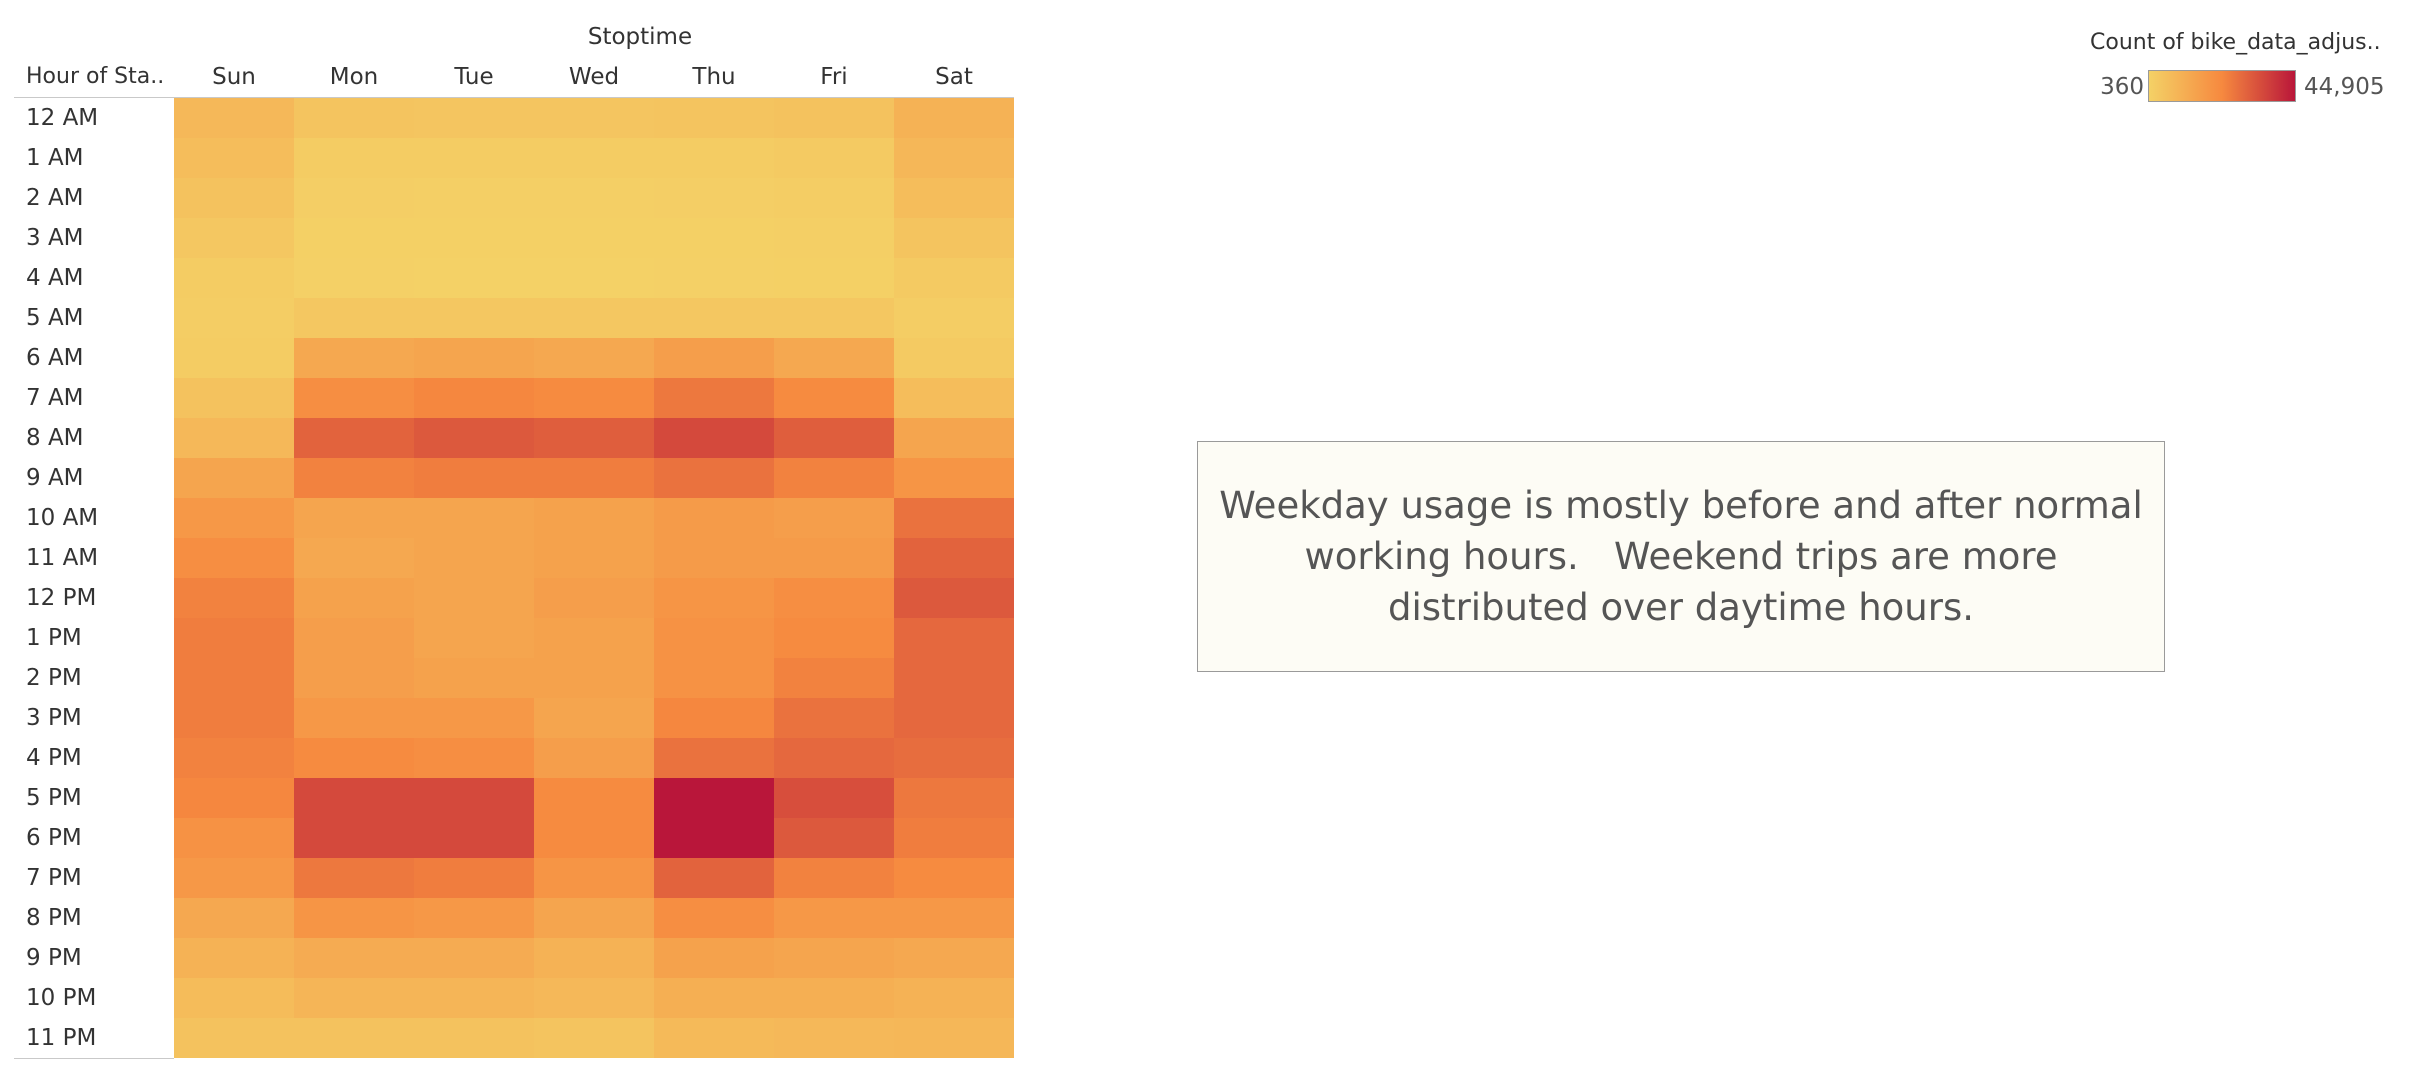 Image resolution: width=2412 pixels, height=1092 pixels. What do you see at coordinates (714, 77) in the screenshot?
I see `col-label-thu: Thu` at bounding box center [714, 77].